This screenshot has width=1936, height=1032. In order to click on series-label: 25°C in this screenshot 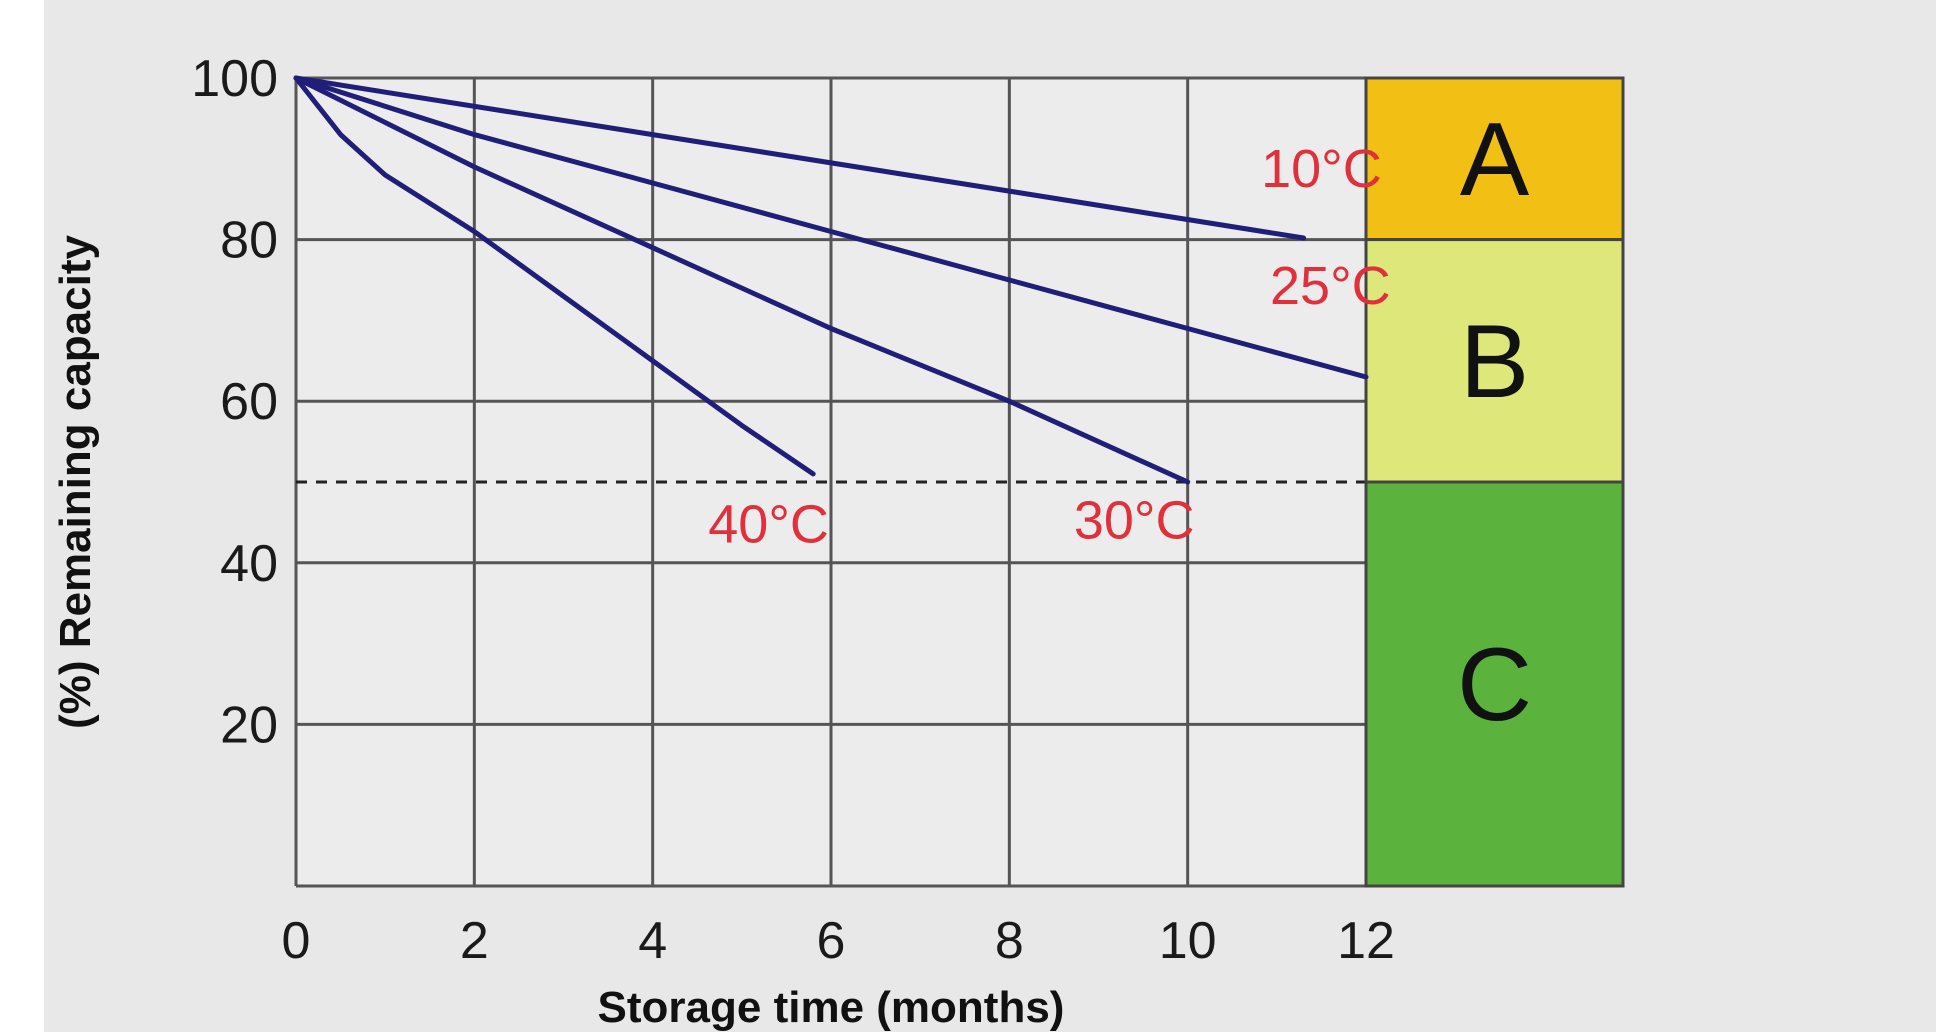, I will do `click(1330, 286)`.